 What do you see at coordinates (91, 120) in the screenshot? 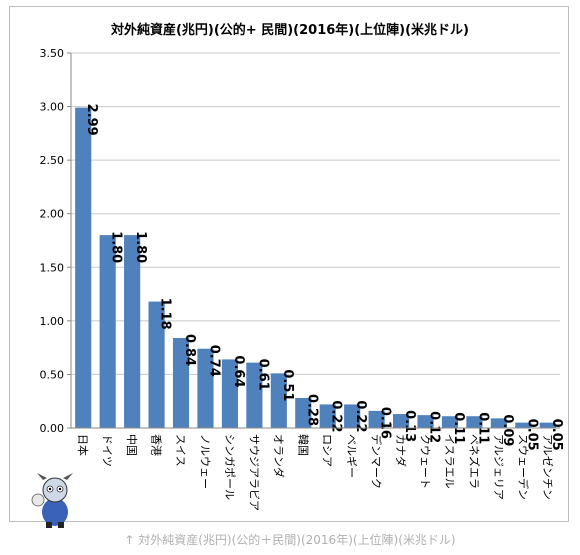
I see `value-label: 2.99` at bounding box center [91, 120].